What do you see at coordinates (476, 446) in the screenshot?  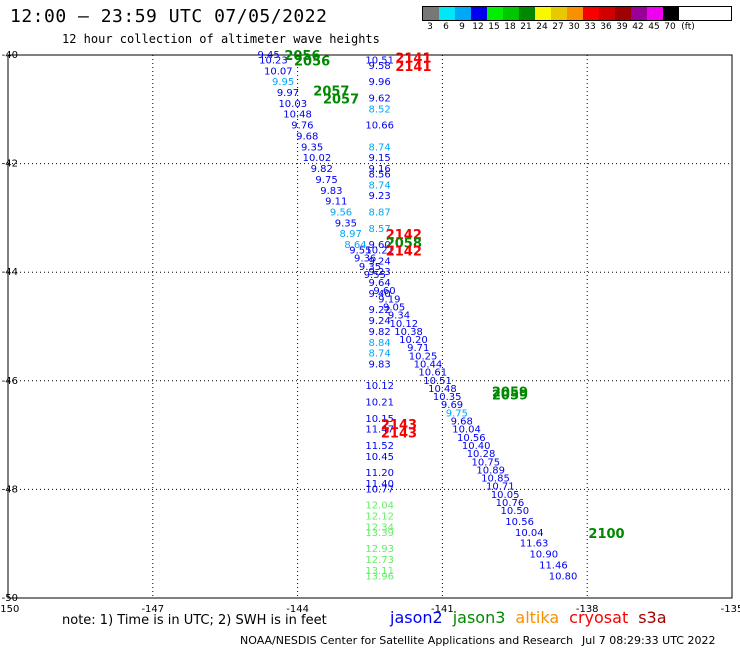 I see `track-a-swh-label: 10.40` at bounding box center [476, 446].